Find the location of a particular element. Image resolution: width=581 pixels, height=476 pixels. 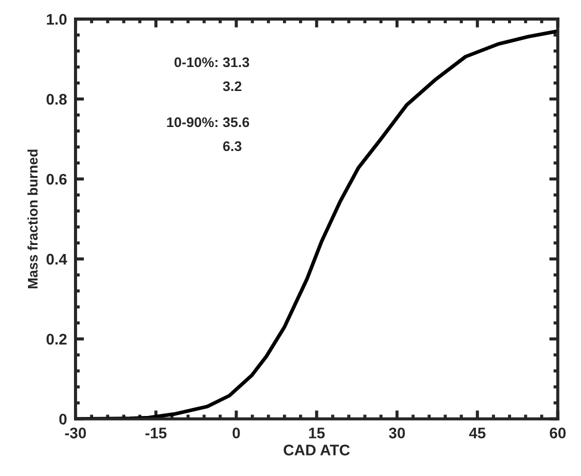

x-axis-title: CAD ATC is located at coordinates (317, 450).